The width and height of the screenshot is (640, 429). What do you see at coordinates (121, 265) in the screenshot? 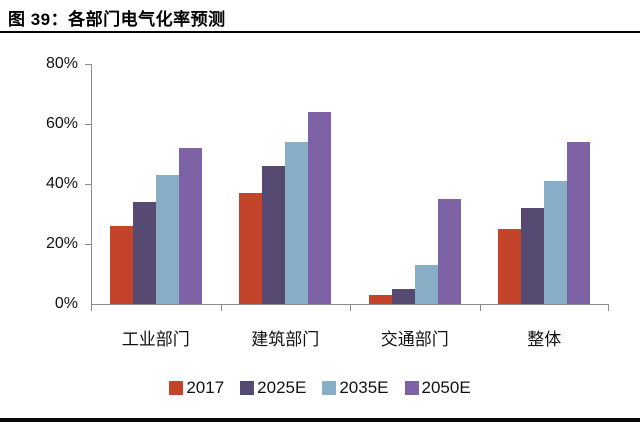
I see `bar-2017-工业部门` at bounding box center [121, 265].